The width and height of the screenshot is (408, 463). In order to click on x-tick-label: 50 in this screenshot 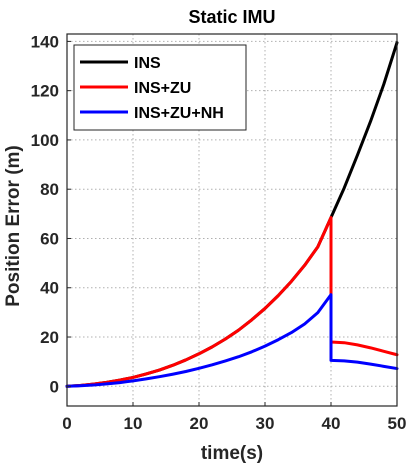, I will do `click(397, 423)`.